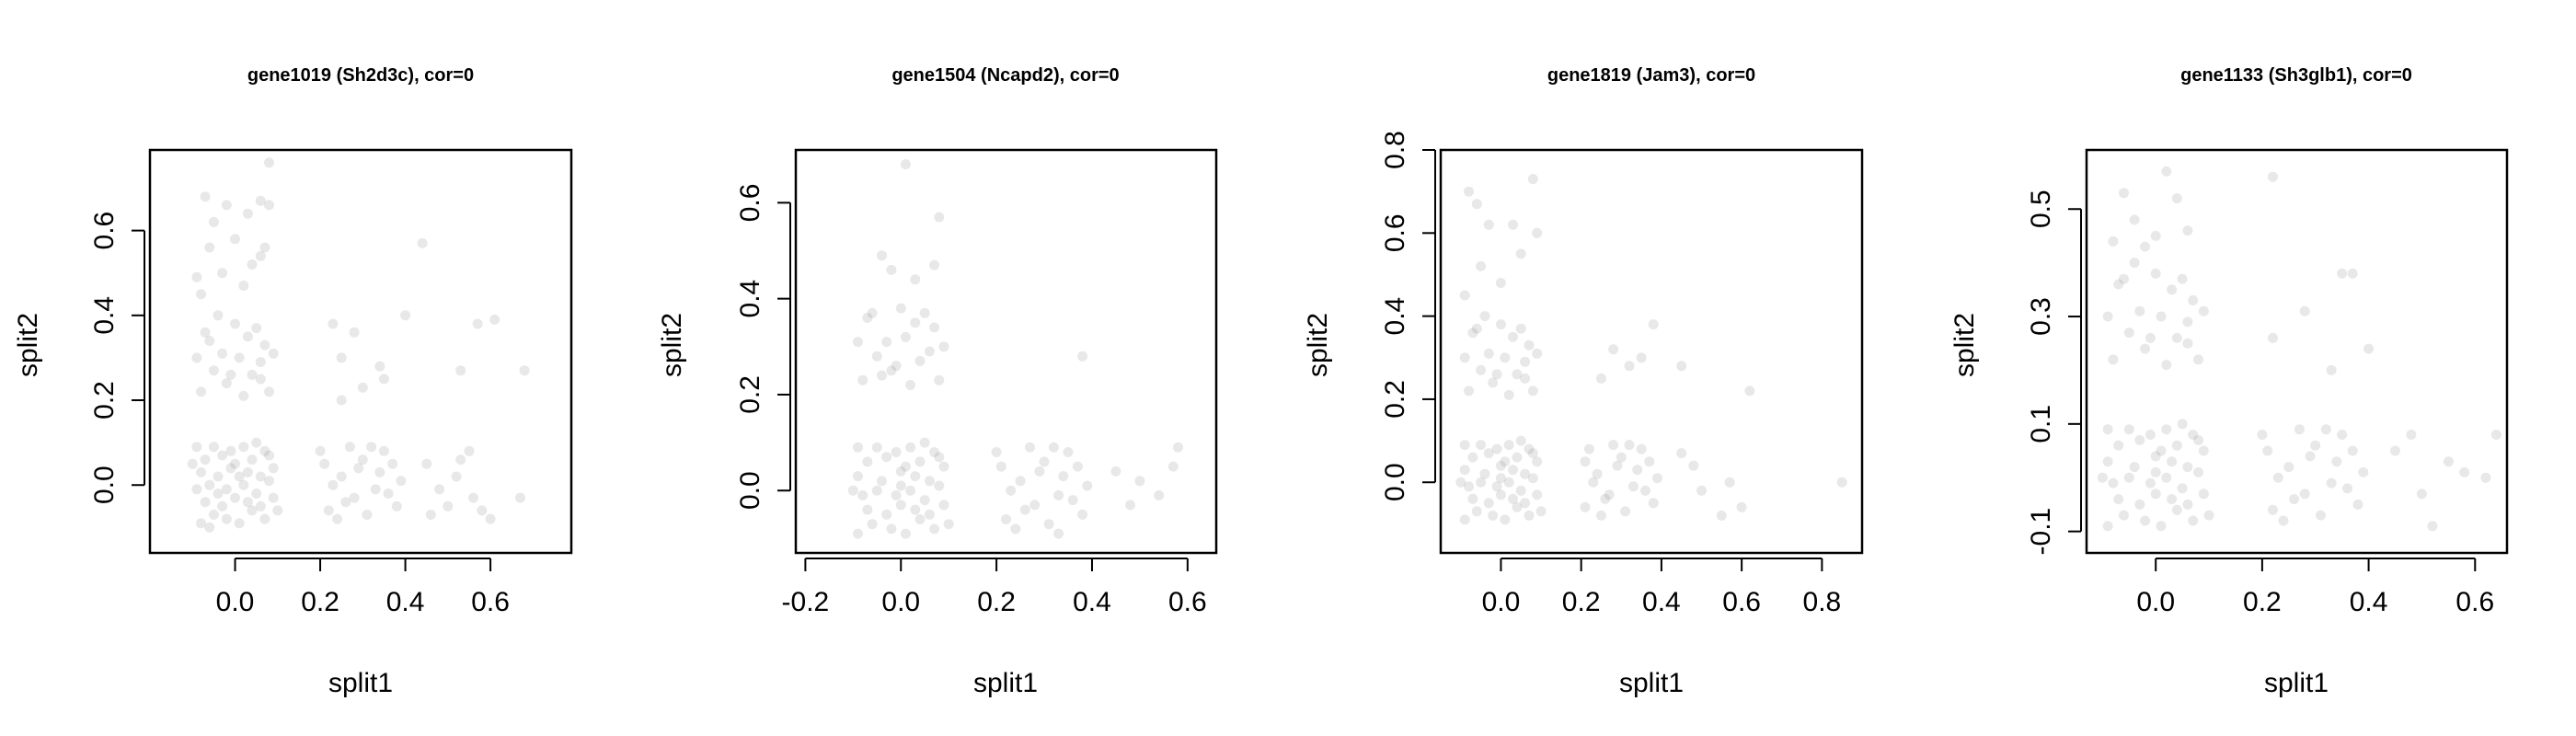 This screenshot has width=2576, height=736. Describe the element at coordinates (117, 358) in the screenshot. I see `y-axis: 0.0 0.2 0.4 0.6` at that location.